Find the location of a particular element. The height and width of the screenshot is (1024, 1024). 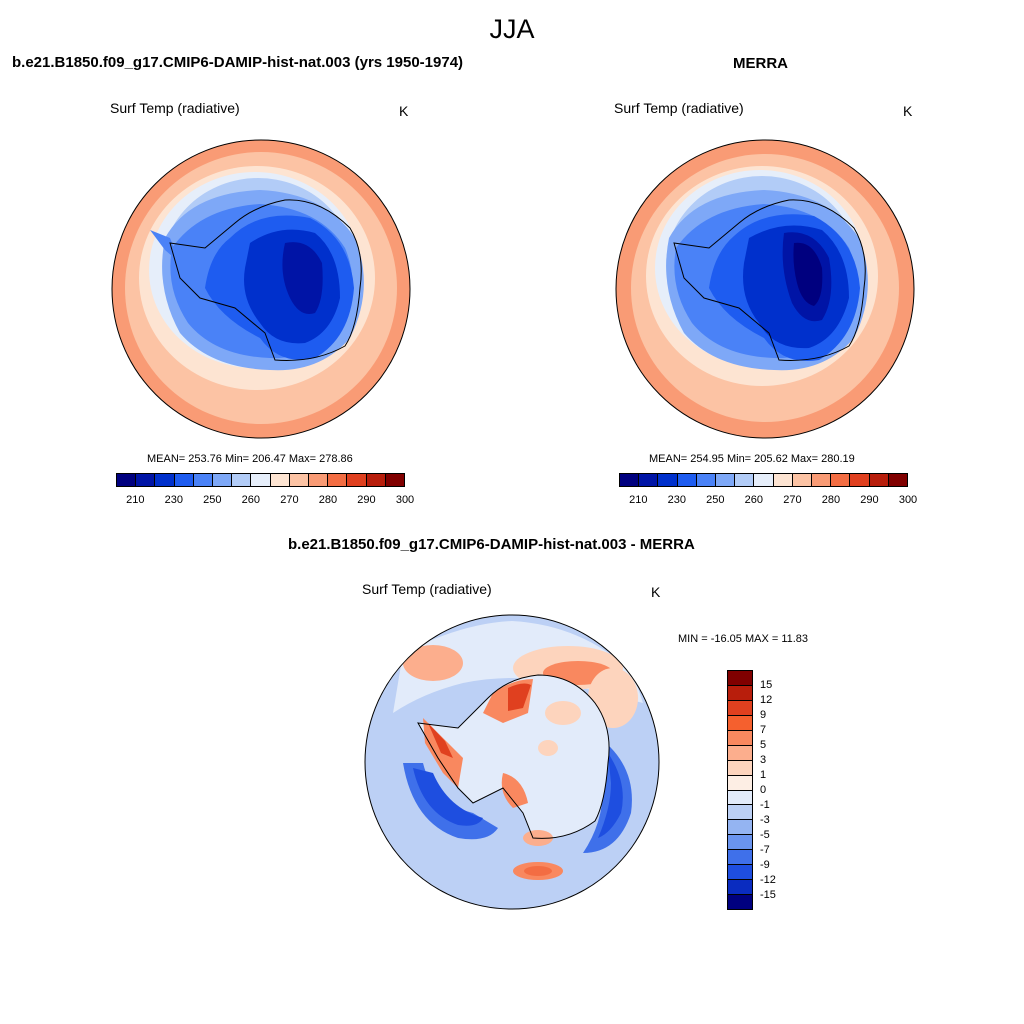

obs-variable-label: Surf Temp (radiative) is located at coordinates (679, 108).